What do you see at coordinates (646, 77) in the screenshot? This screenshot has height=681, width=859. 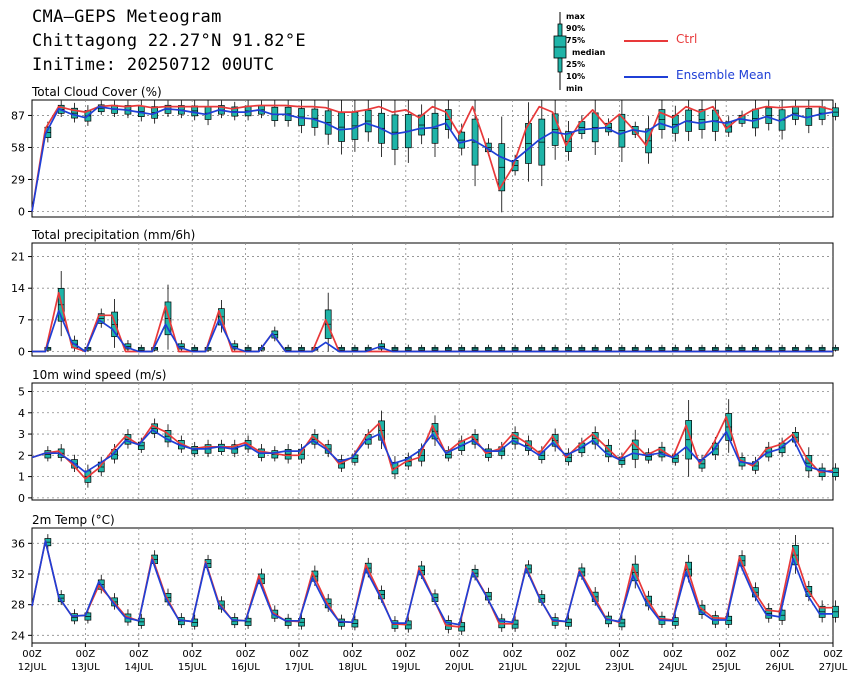 I see `mean-legend-swatch` at bounding box center [646, 77].